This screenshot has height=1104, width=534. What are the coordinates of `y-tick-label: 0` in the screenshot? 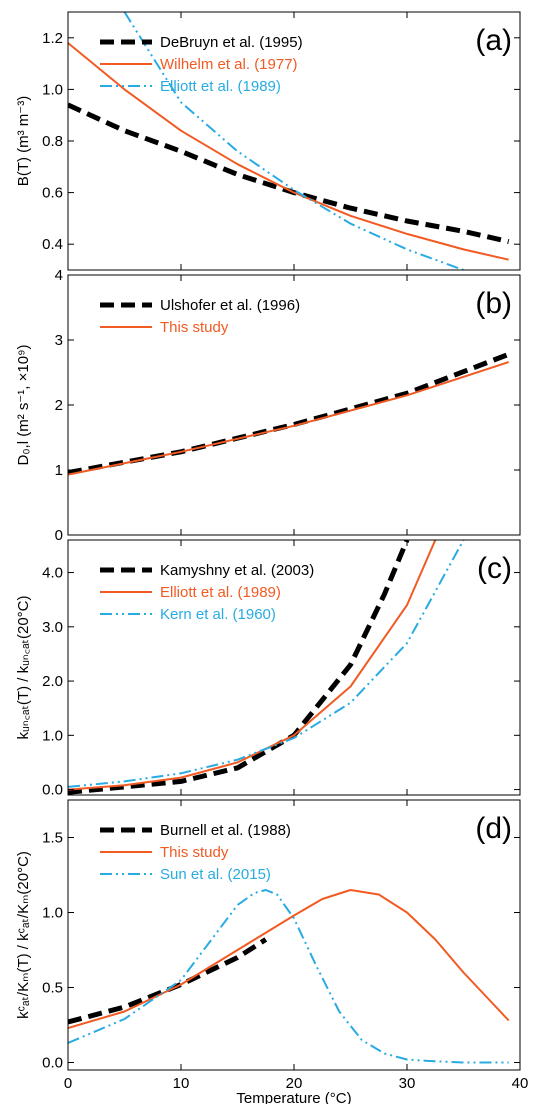 It's located at (59, 535).